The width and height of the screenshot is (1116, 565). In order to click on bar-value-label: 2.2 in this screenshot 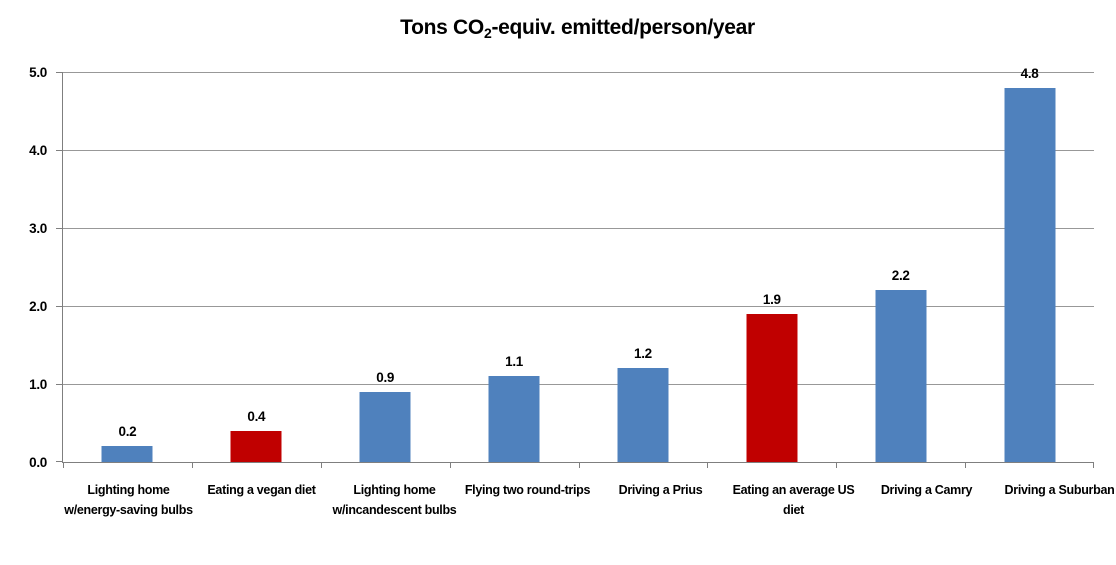, I will do `click(900, 276)`.